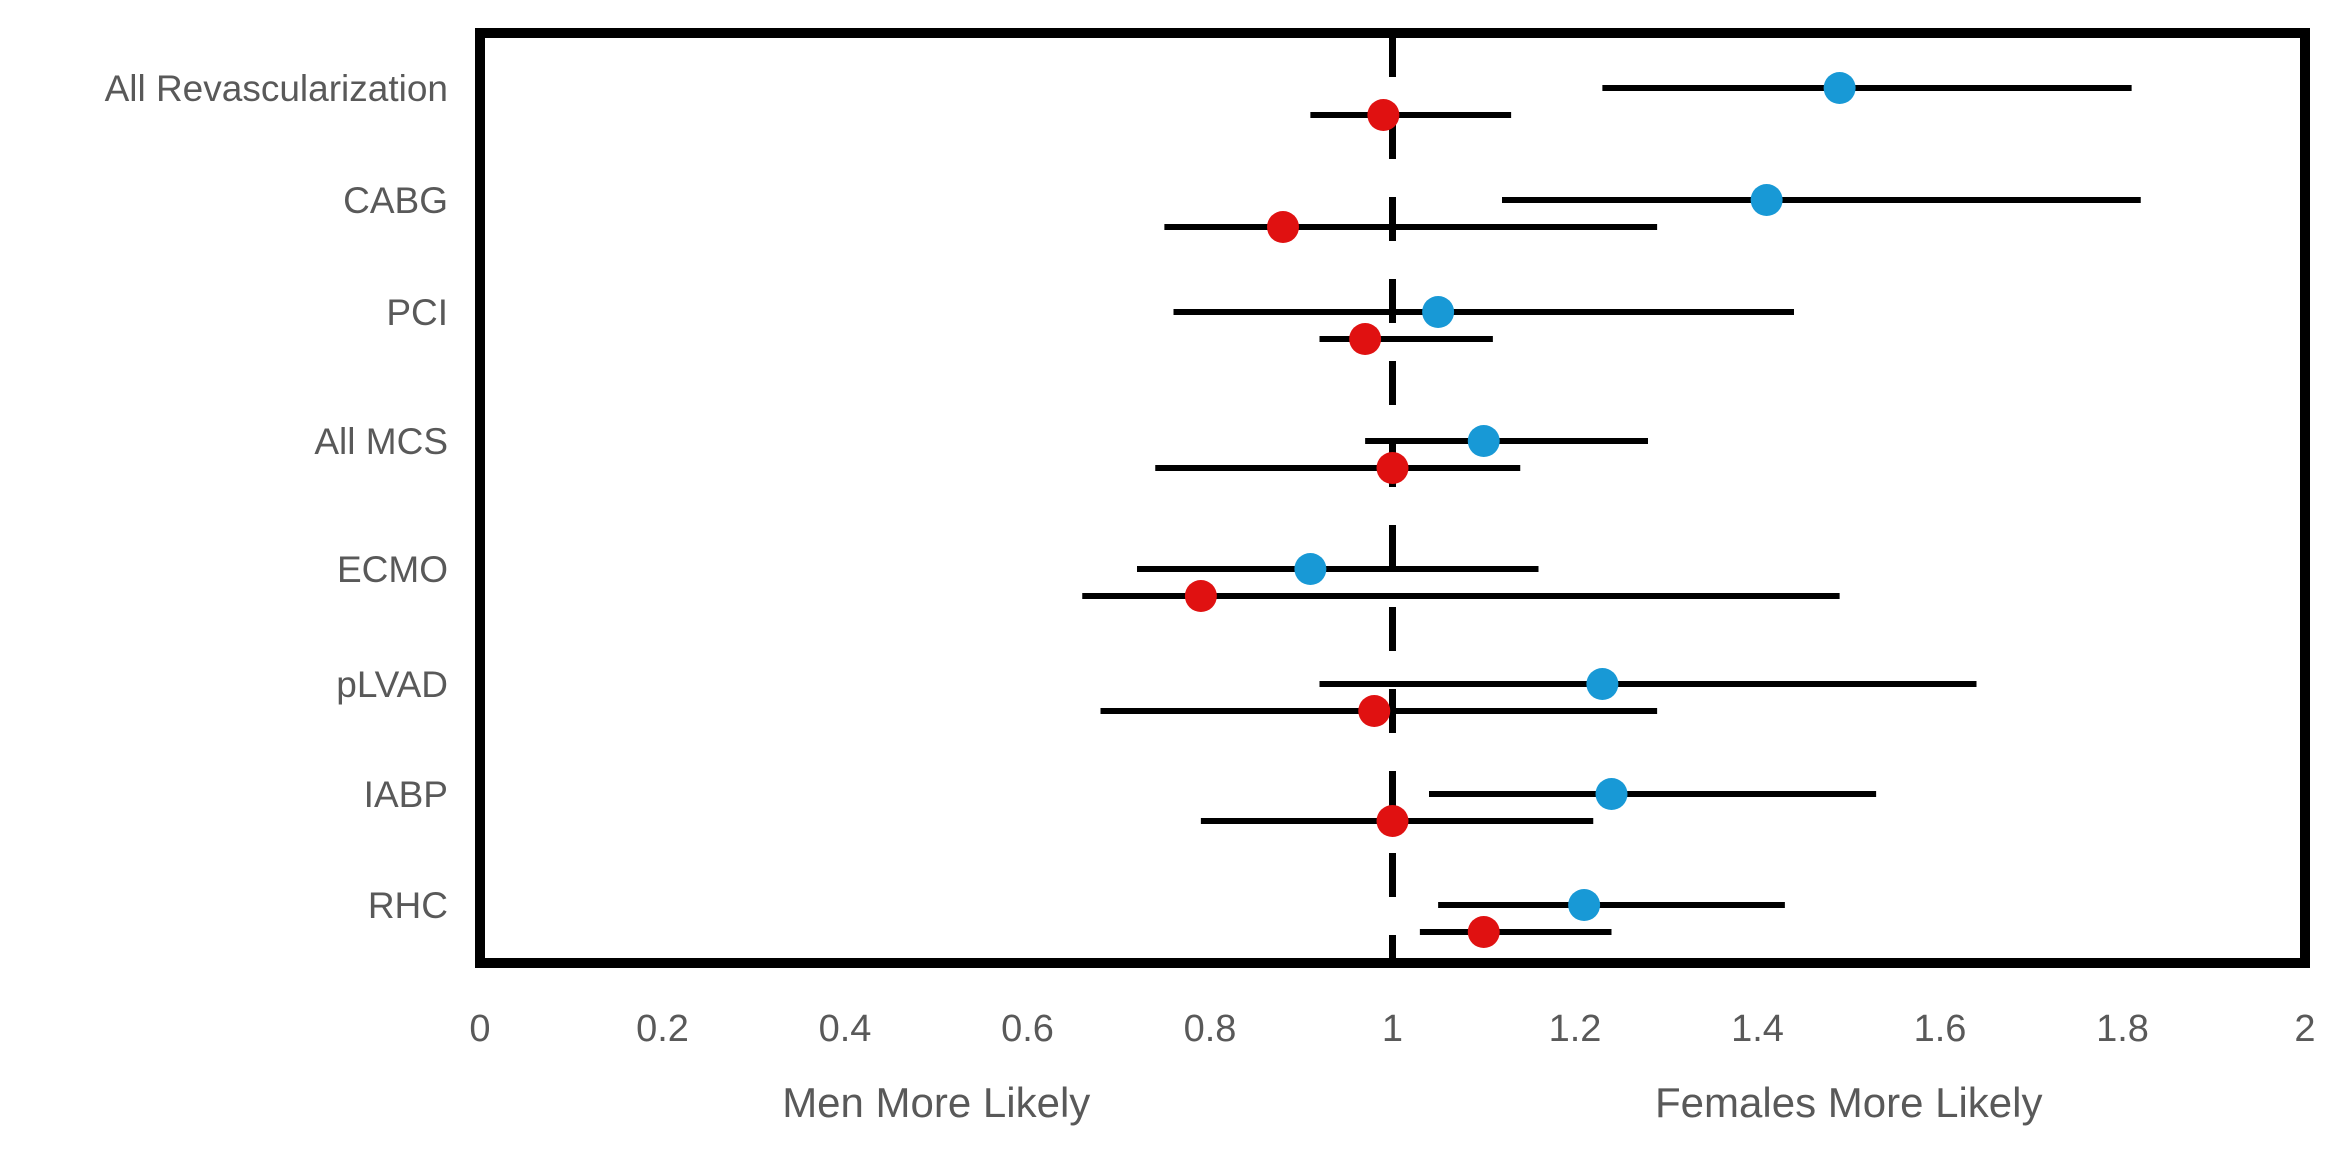  What do you see at coordinates (381, 441) in the screenshot?
I see `category-label-3: All MCS` at bounding box center [381, 441].